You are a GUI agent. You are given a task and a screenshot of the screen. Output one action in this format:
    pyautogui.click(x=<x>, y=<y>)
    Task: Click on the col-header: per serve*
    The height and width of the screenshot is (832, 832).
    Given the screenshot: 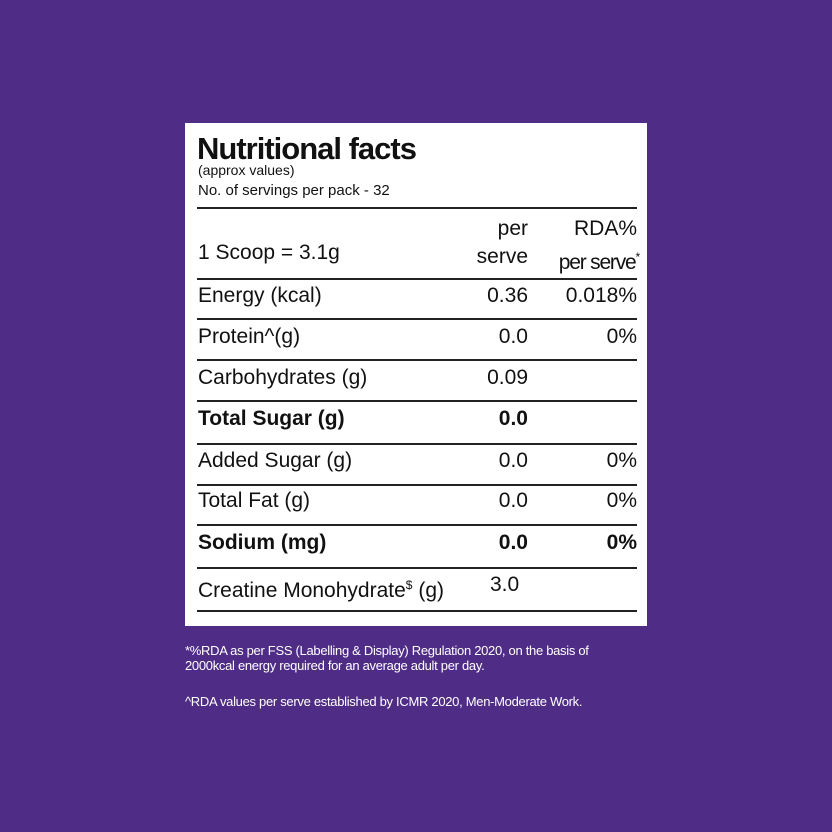 What is the action you would take?
    pyautogui.click(x=585, y=260)
    